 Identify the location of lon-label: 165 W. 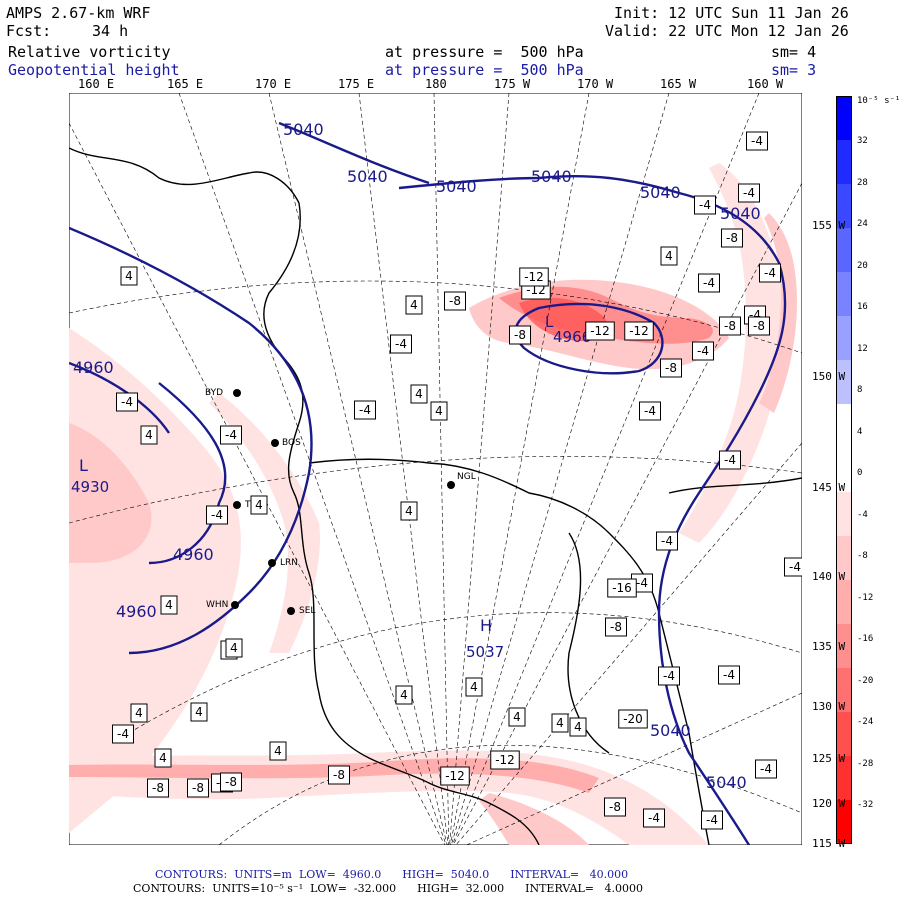
(678, 84).